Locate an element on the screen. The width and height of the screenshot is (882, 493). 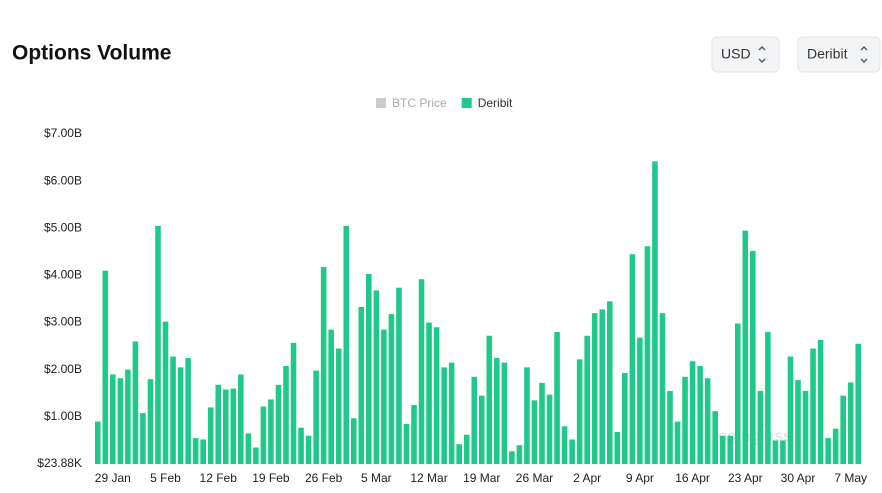
y-tick-label: $7.00B is located at coordinates (63, 133).